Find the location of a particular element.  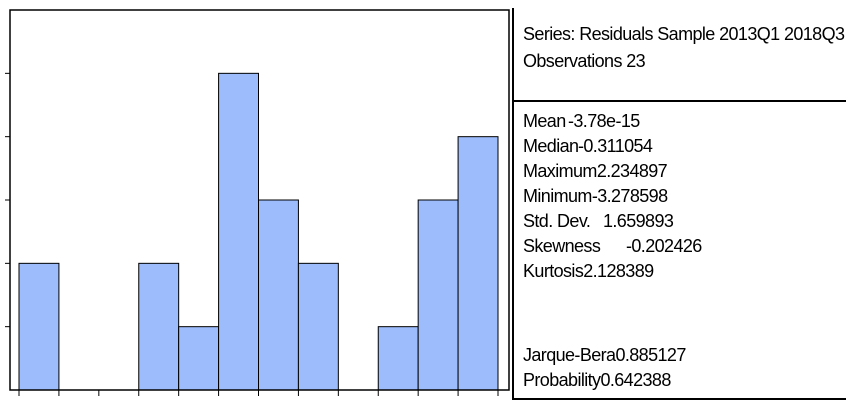

stat-maximum-label: Maximum is located at coordinates (560, 171).